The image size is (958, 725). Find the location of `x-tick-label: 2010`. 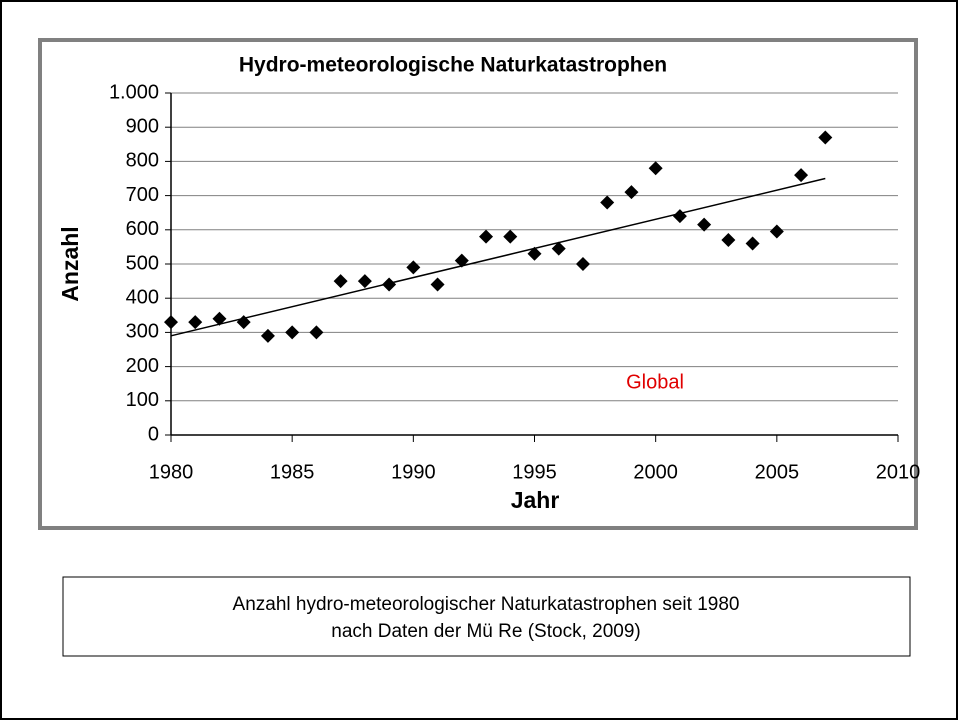

x-tick-label: 2010 is located at coordinates (898, 472).